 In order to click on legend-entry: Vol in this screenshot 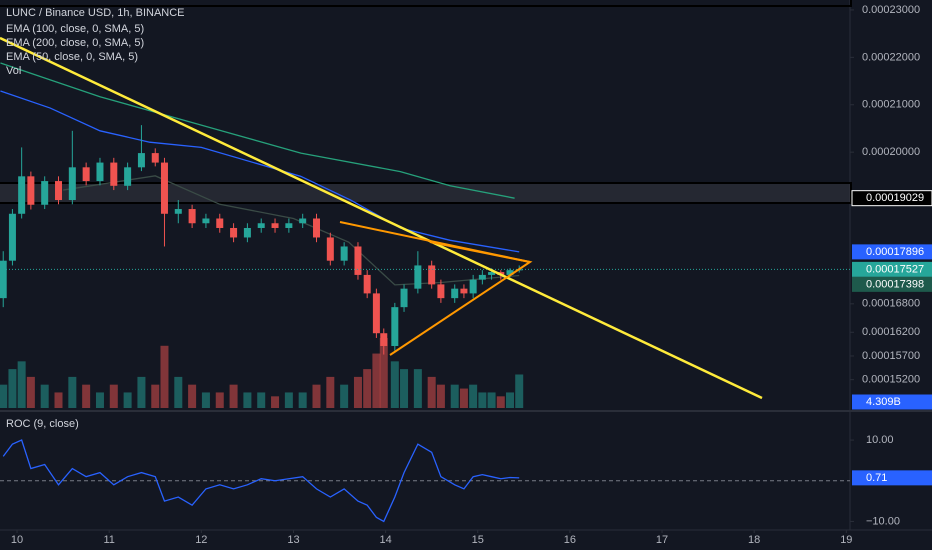, I will do `click(13, 71)`.